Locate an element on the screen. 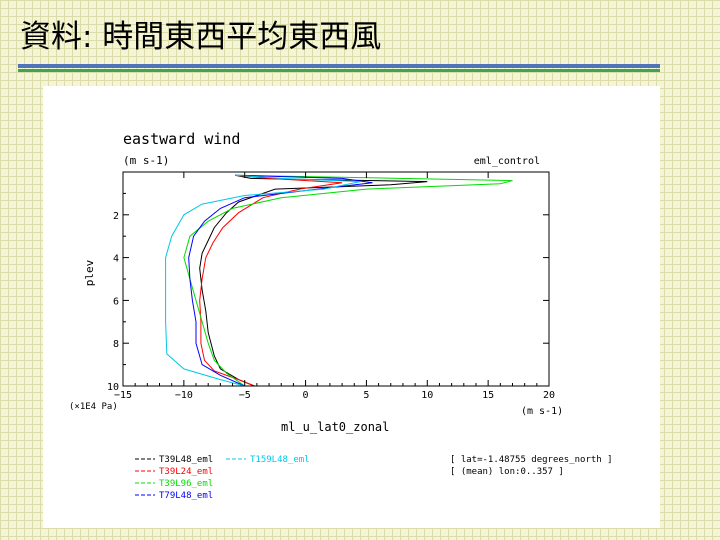  title-divider-green is located at coordinates (339, 70).